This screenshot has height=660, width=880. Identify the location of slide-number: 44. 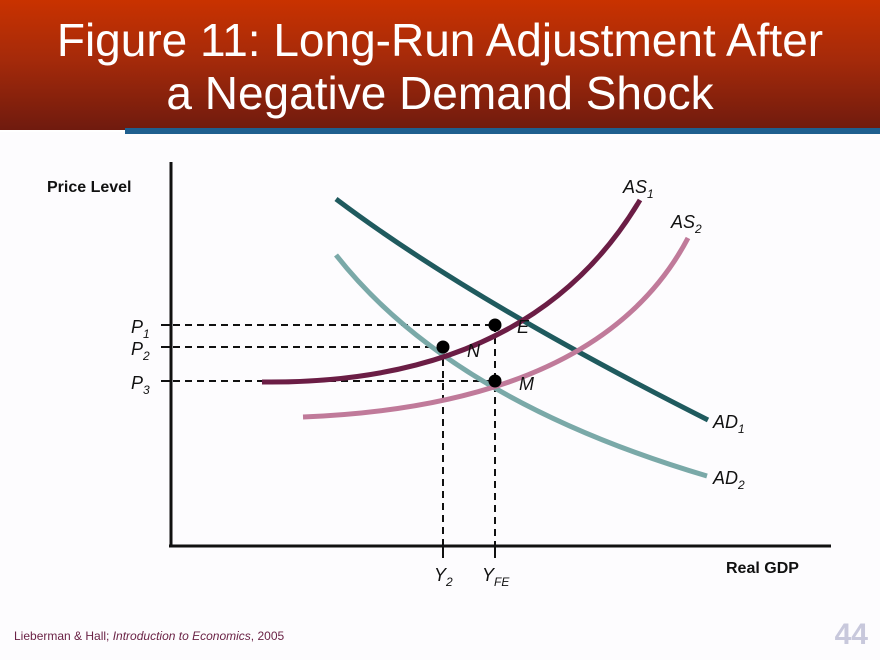
(851, 634).